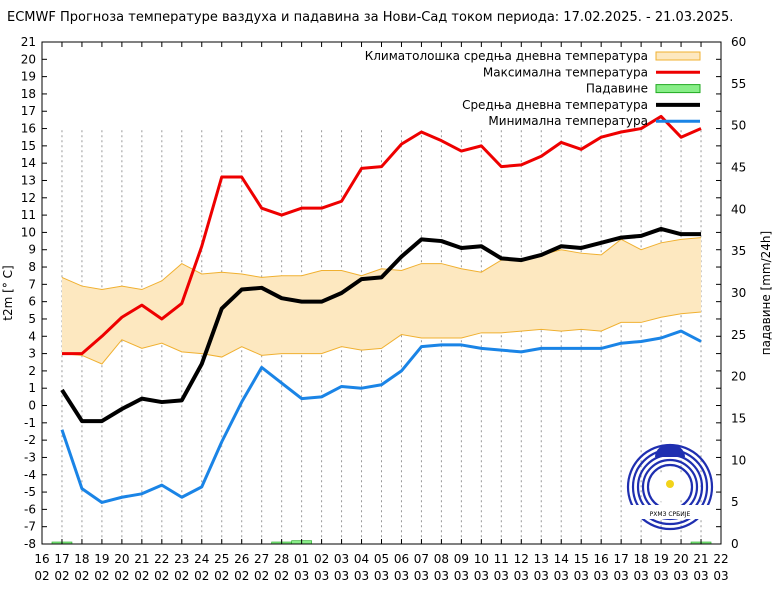 The width and height of the screenshot is (782, 596). Describe the element at coordinates (738, 419) in the screenshot. I see `y2-tick-label: 15` at that location.